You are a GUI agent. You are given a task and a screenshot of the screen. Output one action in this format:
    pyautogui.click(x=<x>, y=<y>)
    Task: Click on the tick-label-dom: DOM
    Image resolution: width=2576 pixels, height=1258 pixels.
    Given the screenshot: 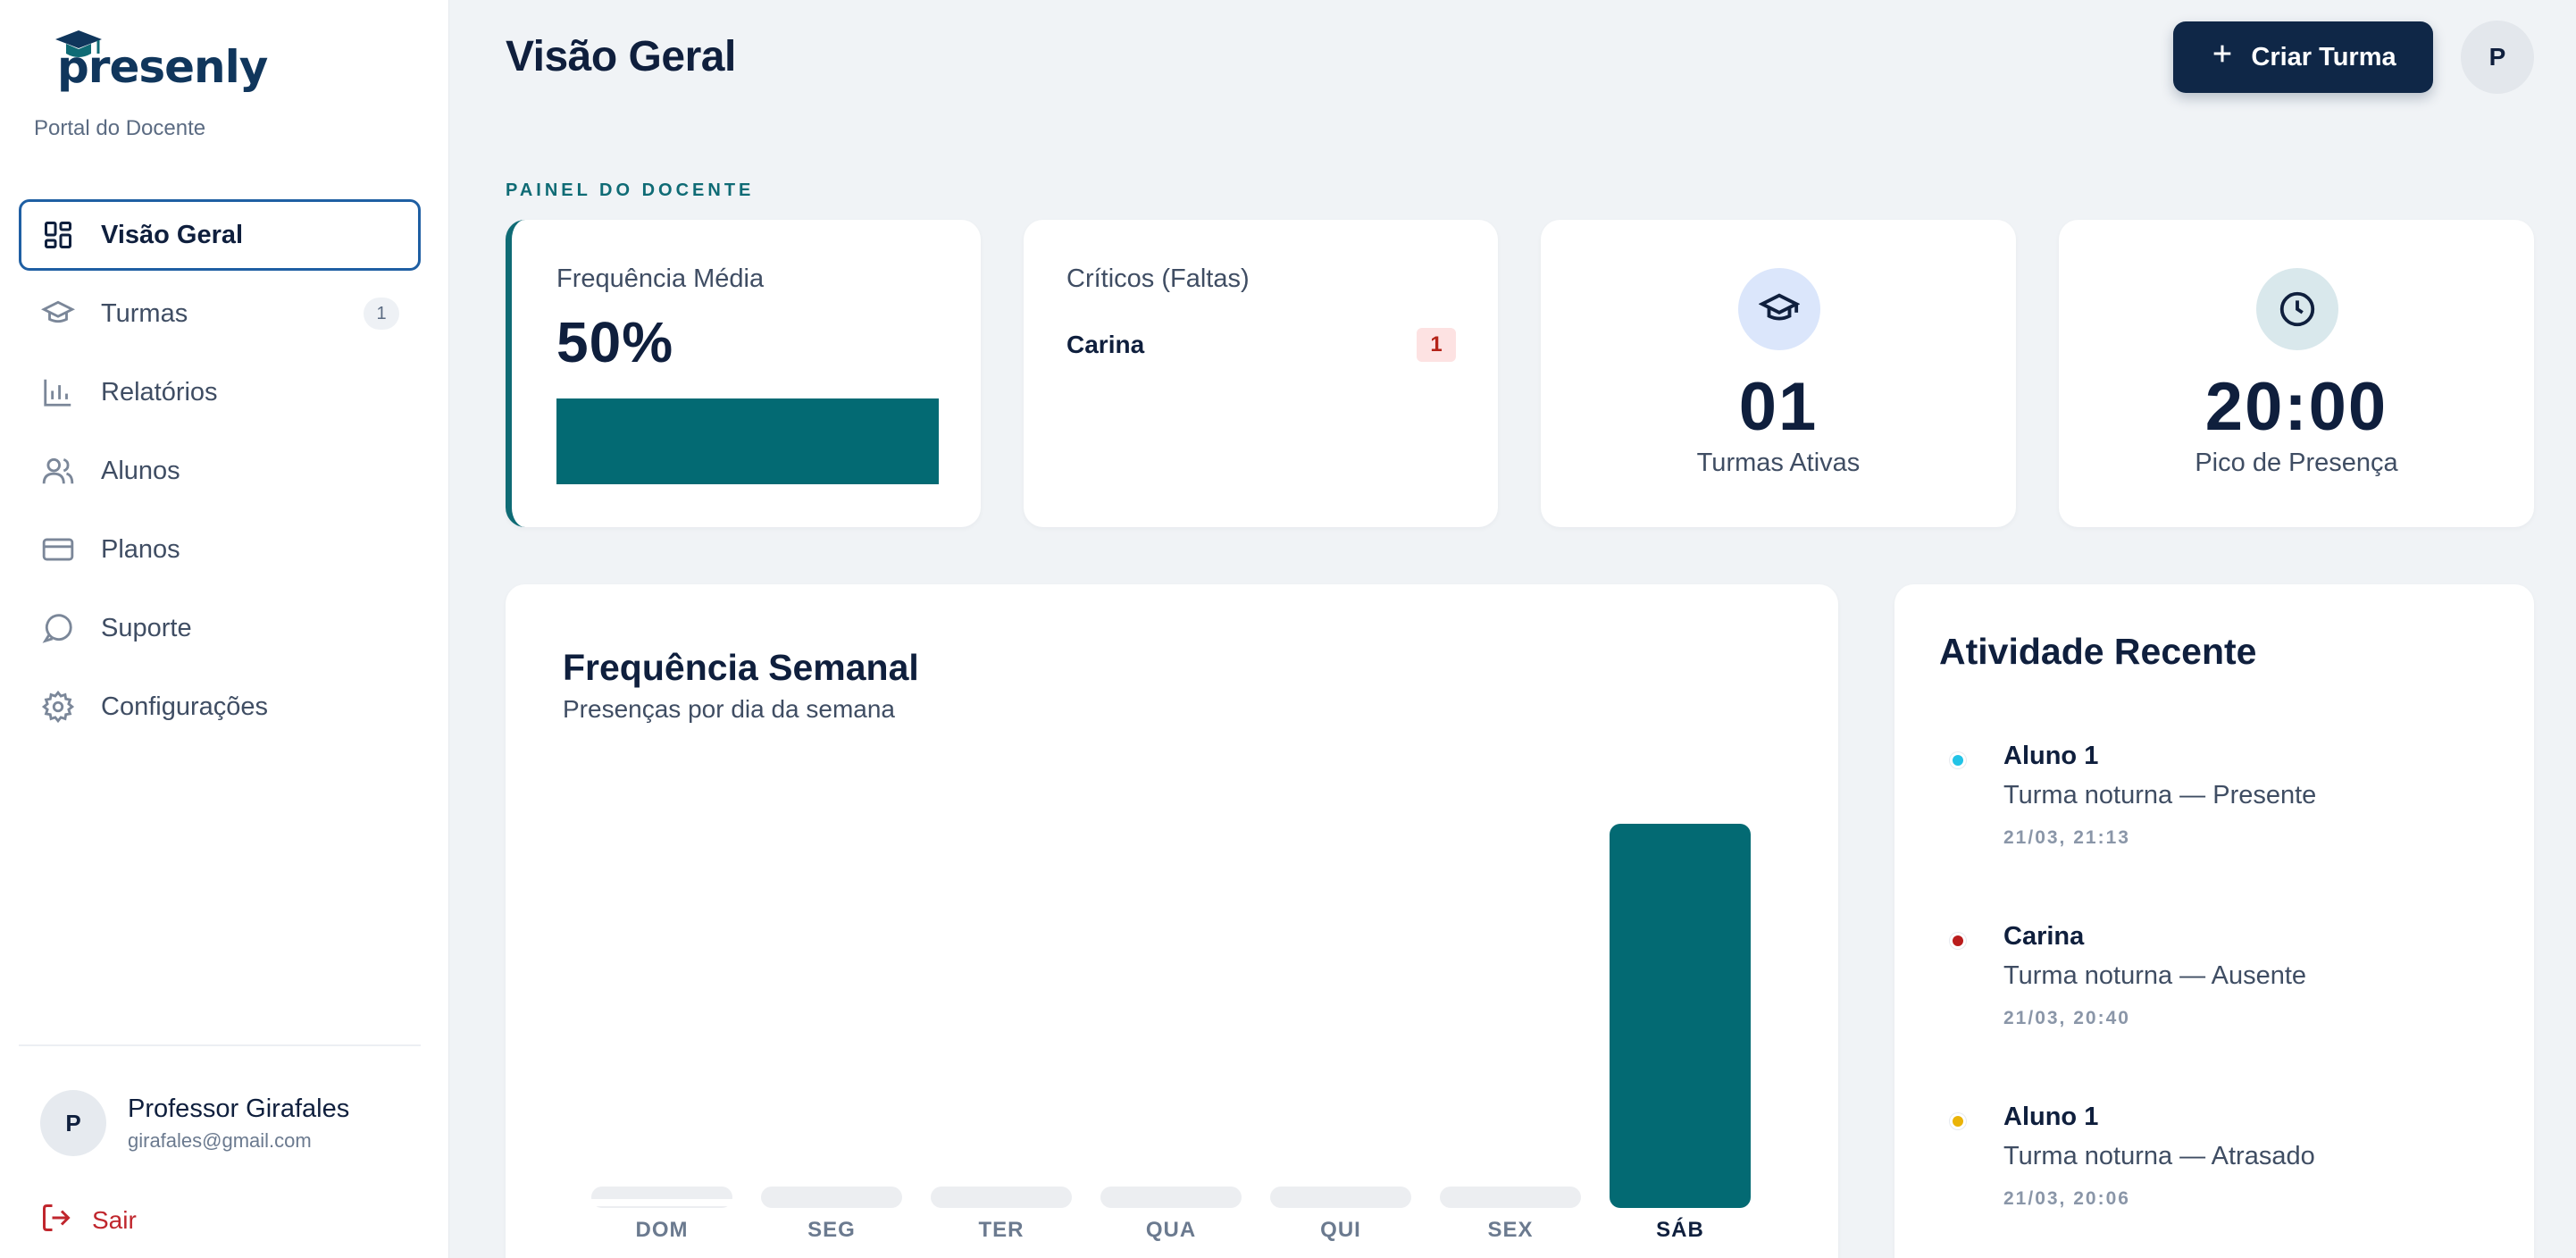 What is the action you would take?
    pyautogui.click(x=663, y=1230)
    